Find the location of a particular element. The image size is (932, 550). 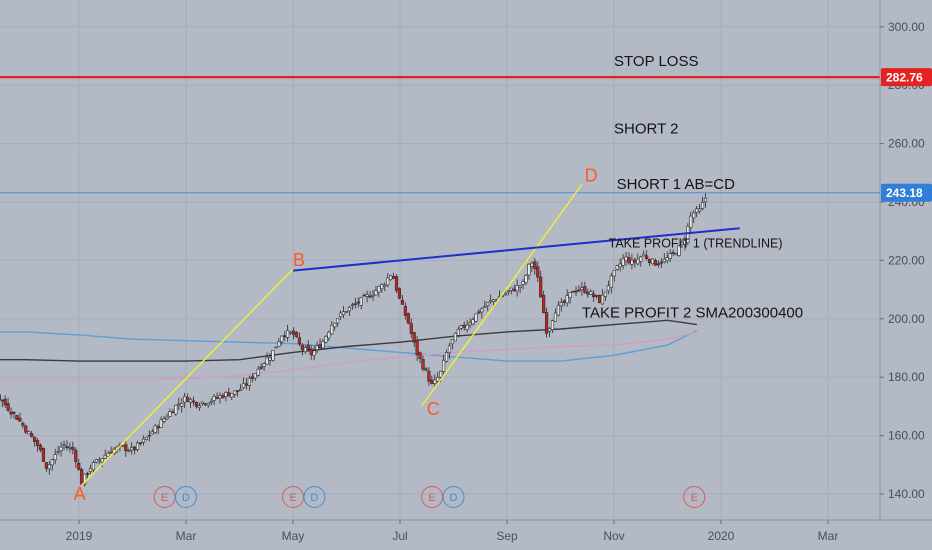

event-letter-2: E is located at coordinates (292, 498).